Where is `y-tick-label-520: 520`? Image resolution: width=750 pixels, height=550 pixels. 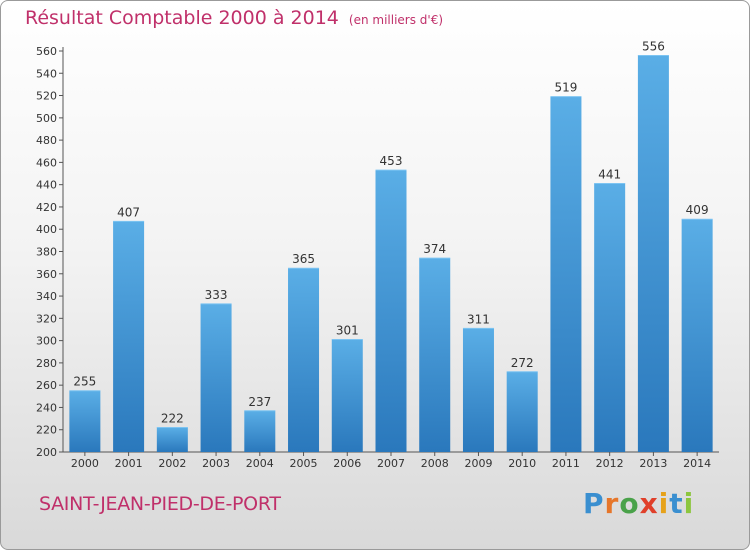
y-tick-label-520: 520 is located at coordinates (46, 96).